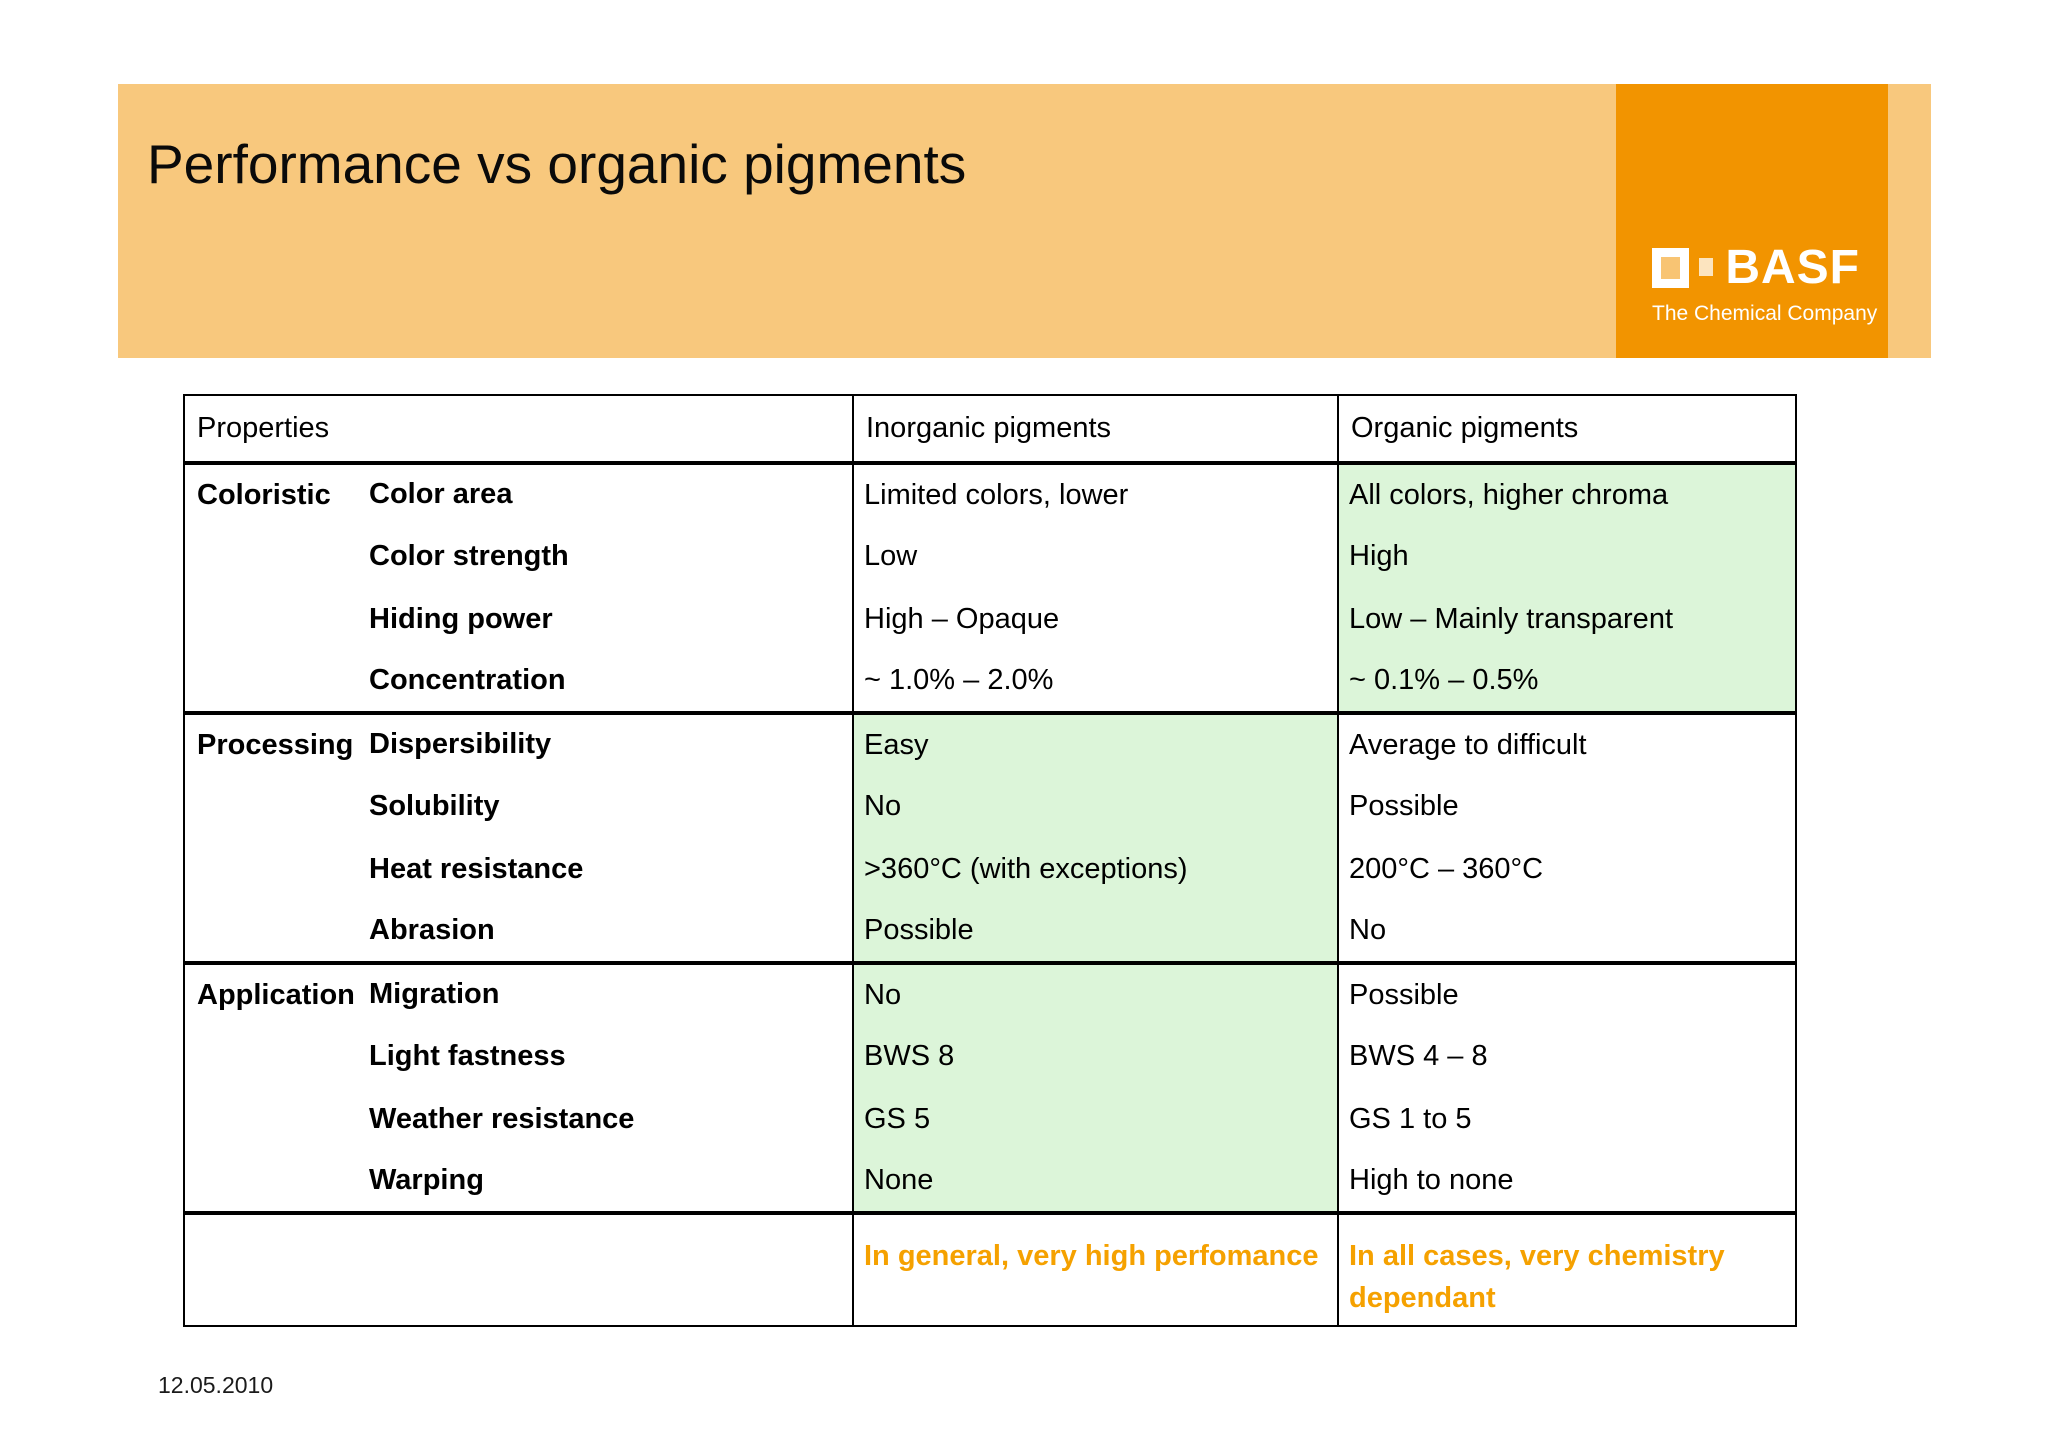  I want to click on column-header-inorganic: Inorganic pigments, so click(1095, 429).